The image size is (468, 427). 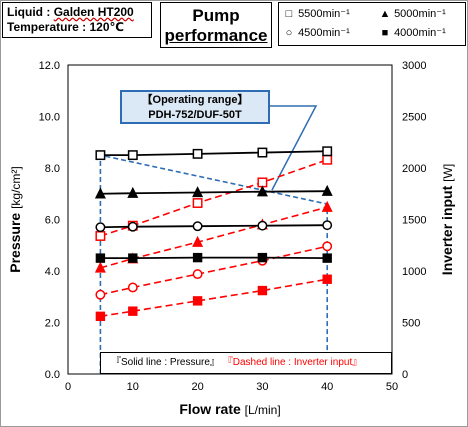 I want to click on legend-item-4500: ○ 4500min⁻¹, so click(x=316, y=33).